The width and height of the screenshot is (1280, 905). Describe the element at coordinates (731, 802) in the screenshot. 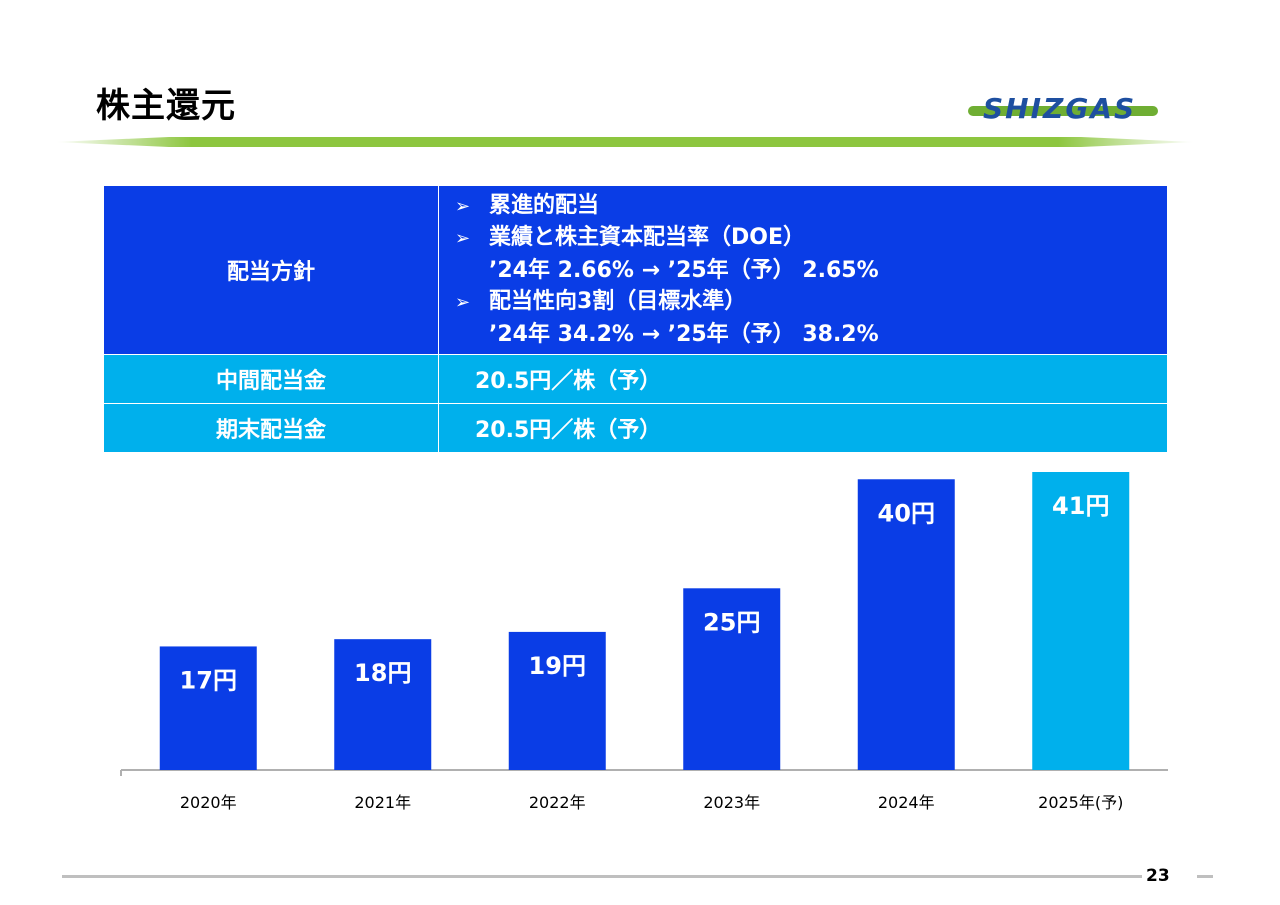

I see `x-tick-label: 2023年` at that location.